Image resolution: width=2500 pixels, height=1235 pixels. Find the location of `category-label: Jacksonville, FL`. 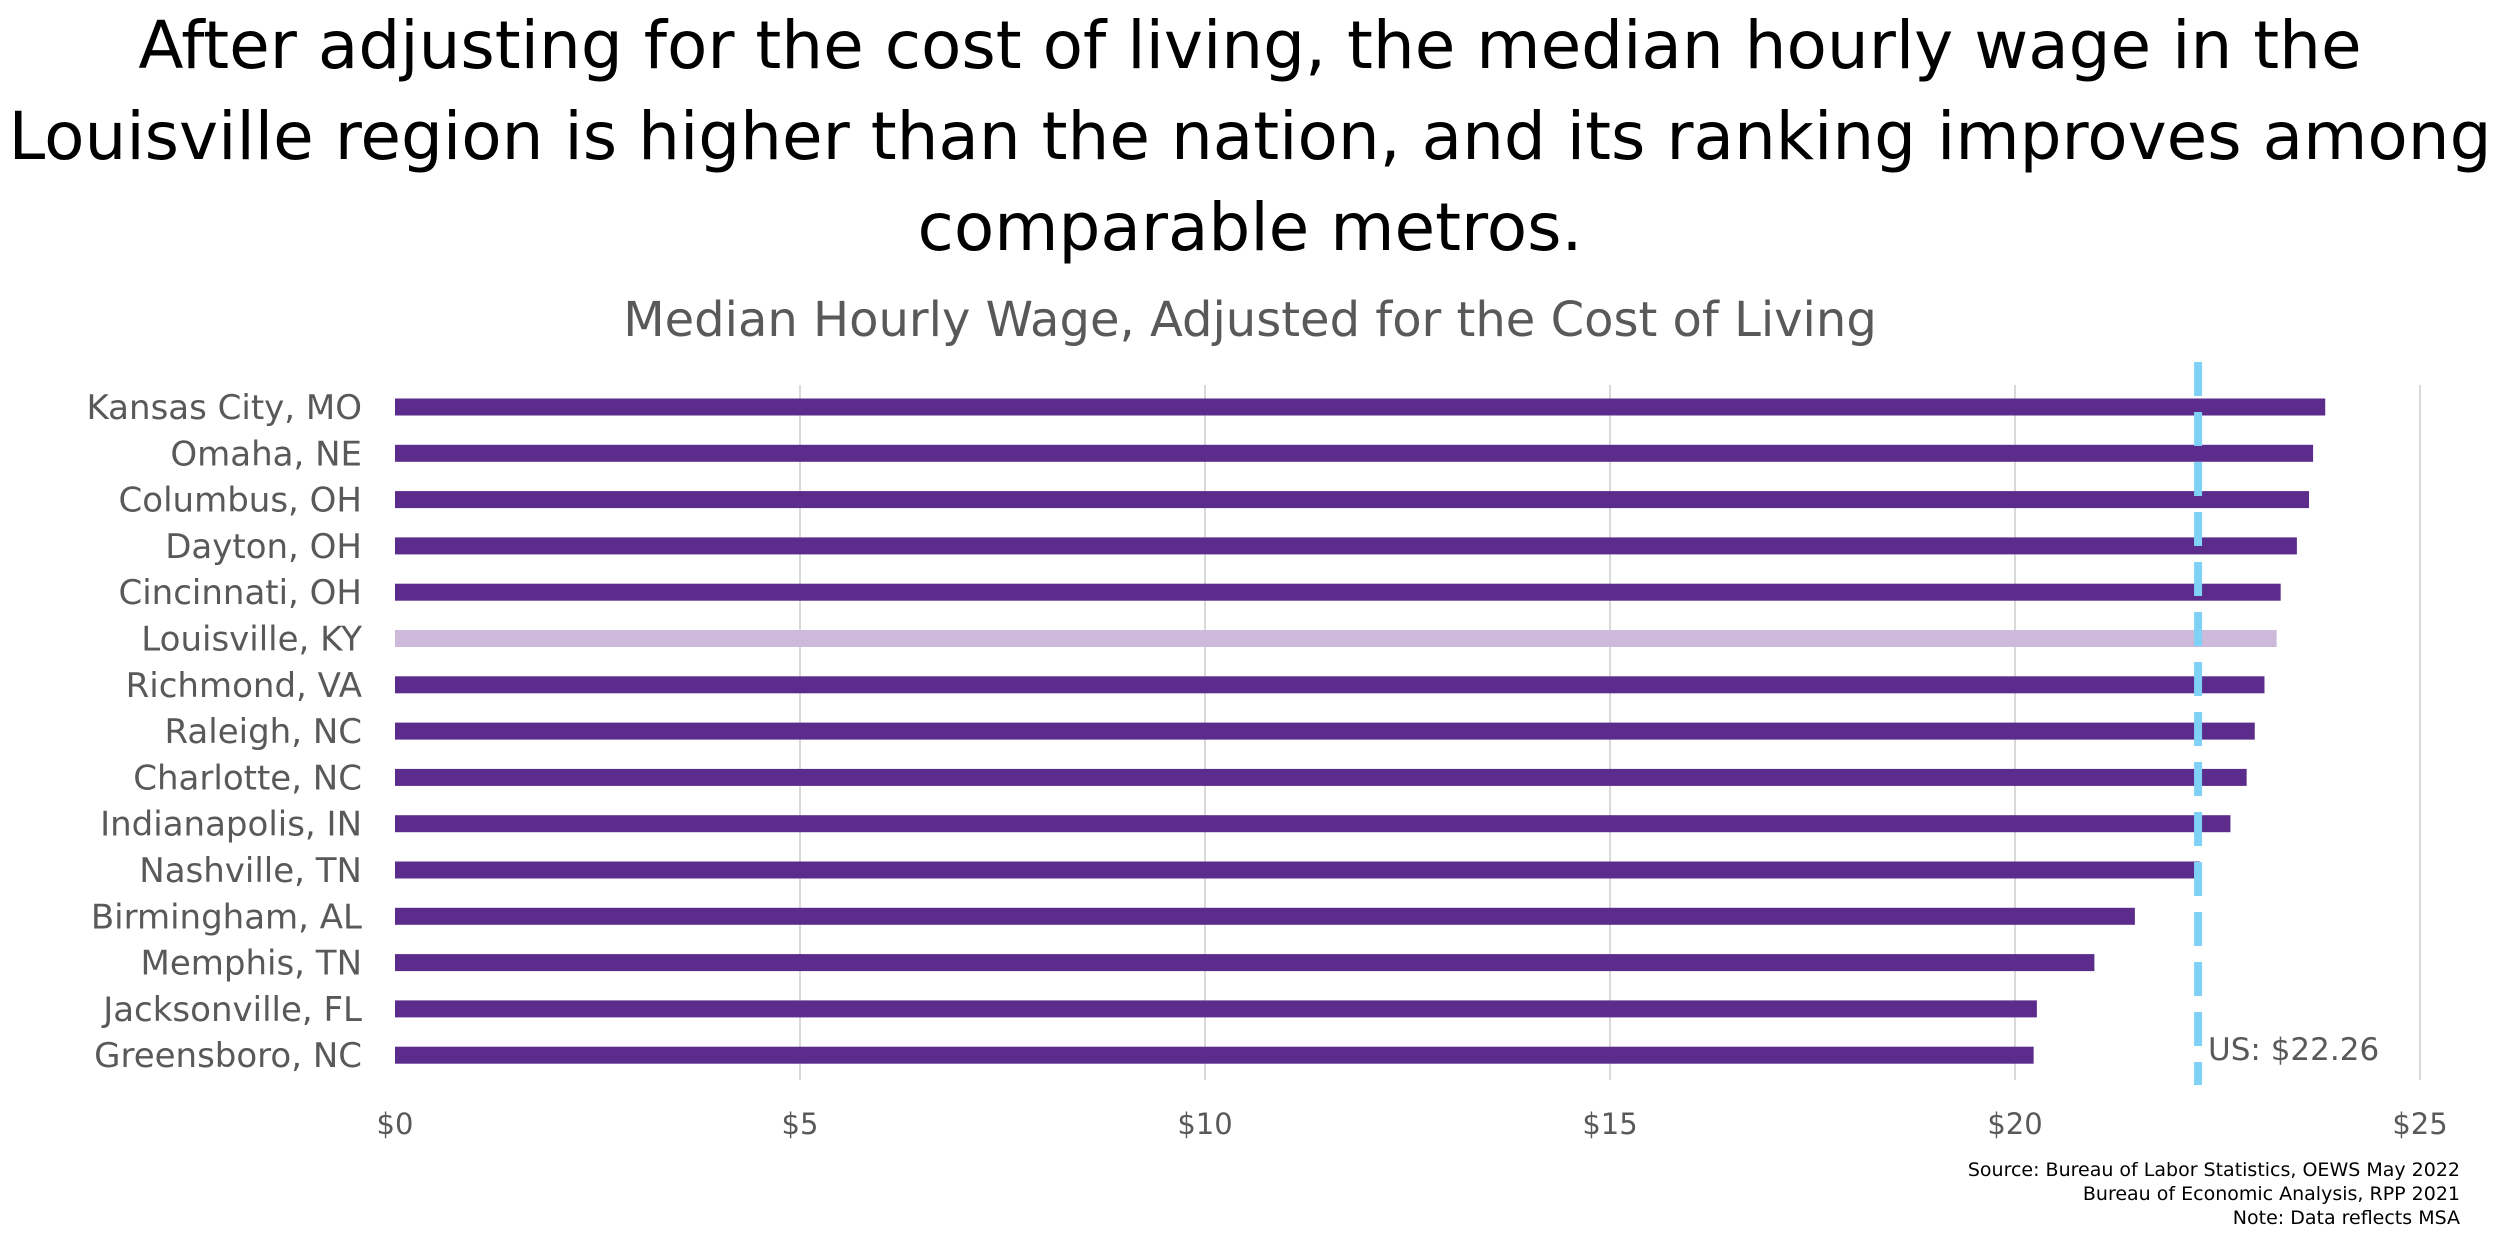

category-label: Jacksonville, FL is located at coordinates (231, 1010).